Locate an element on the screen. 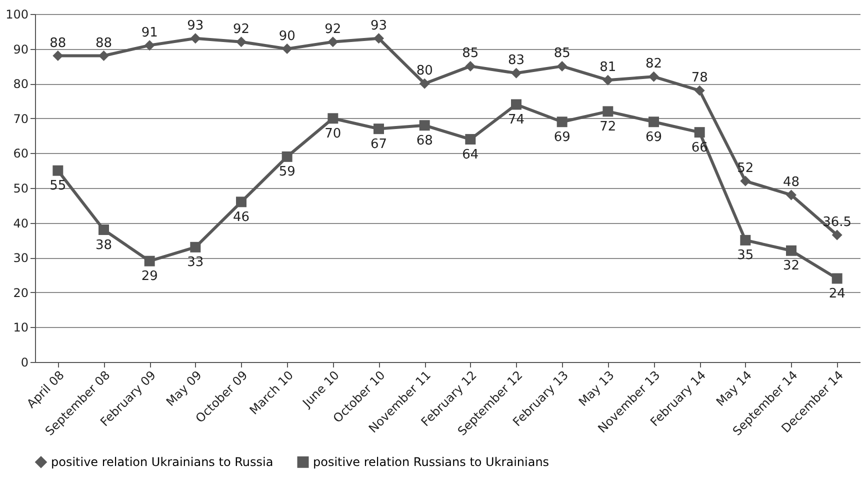  legend-label: positive relation Ukrainians to Russia is located at coordinates (162, 462).